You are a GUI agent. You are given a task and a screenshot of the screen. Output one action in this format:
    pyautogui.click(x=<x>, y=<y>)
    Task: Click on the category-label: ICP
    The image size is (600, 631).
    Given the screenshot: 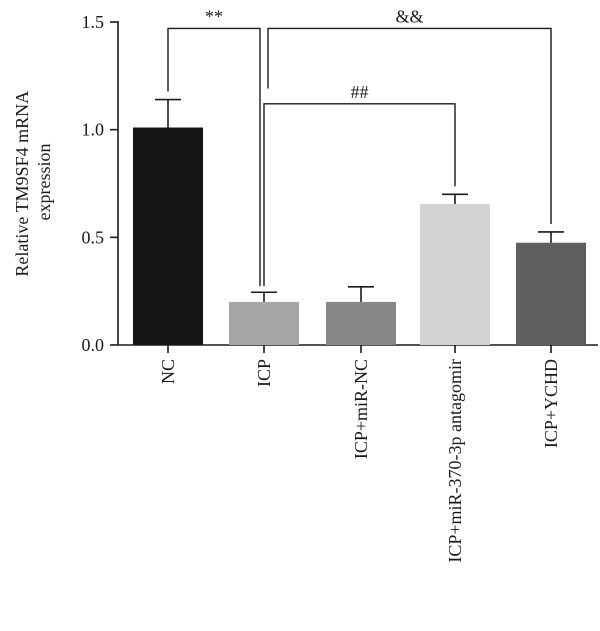 What is the action you would take?
    pyautogui.click(x=264, y=373)
    